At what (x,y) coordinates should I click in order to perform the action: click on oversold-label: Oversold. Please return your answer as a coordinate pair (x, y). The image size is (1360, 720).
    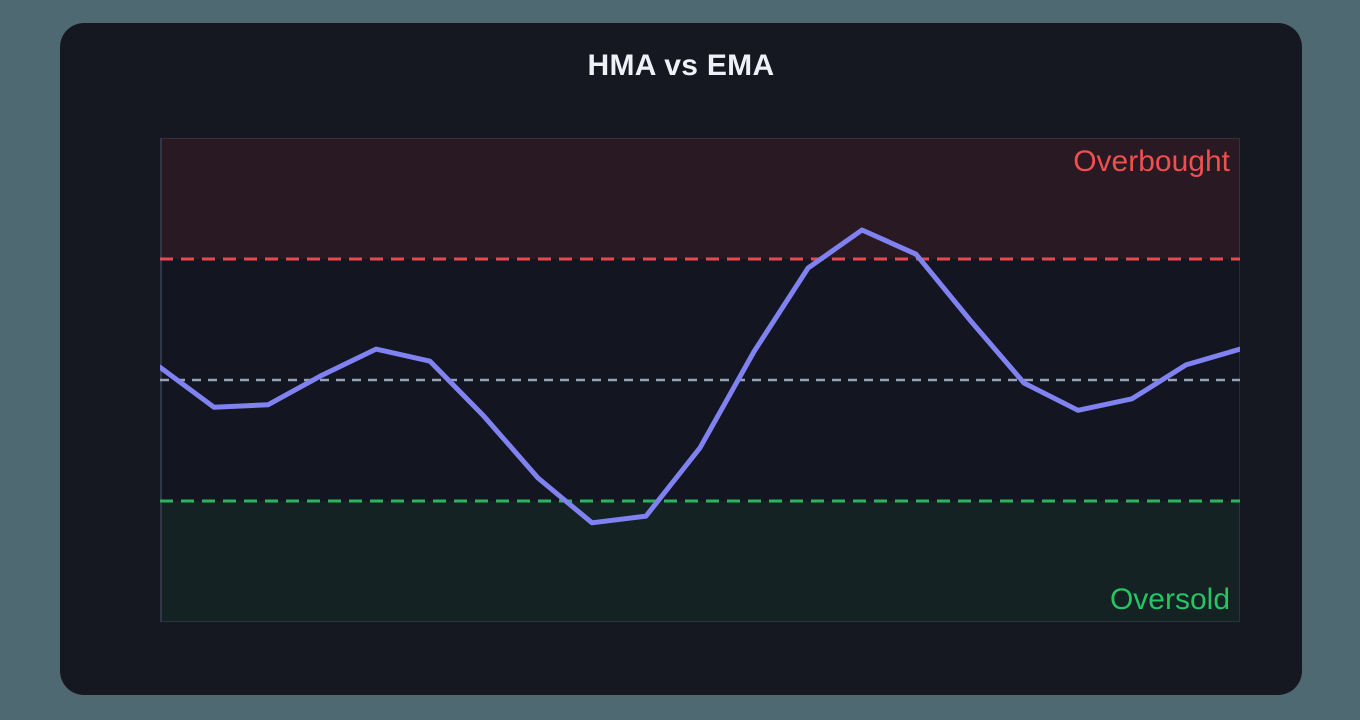
    Looking at the image, I should click on (1169, 599).